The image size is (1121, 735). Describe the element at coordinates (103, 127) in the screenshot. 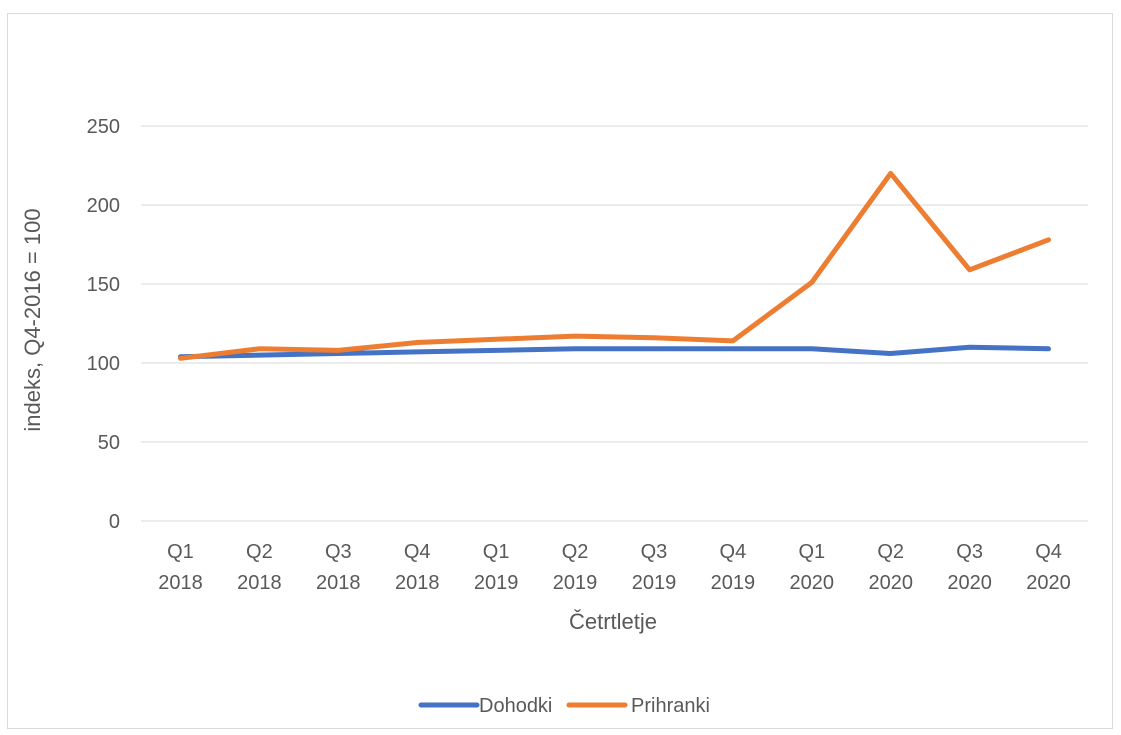

I see `y-tick-label: 250` at that location.